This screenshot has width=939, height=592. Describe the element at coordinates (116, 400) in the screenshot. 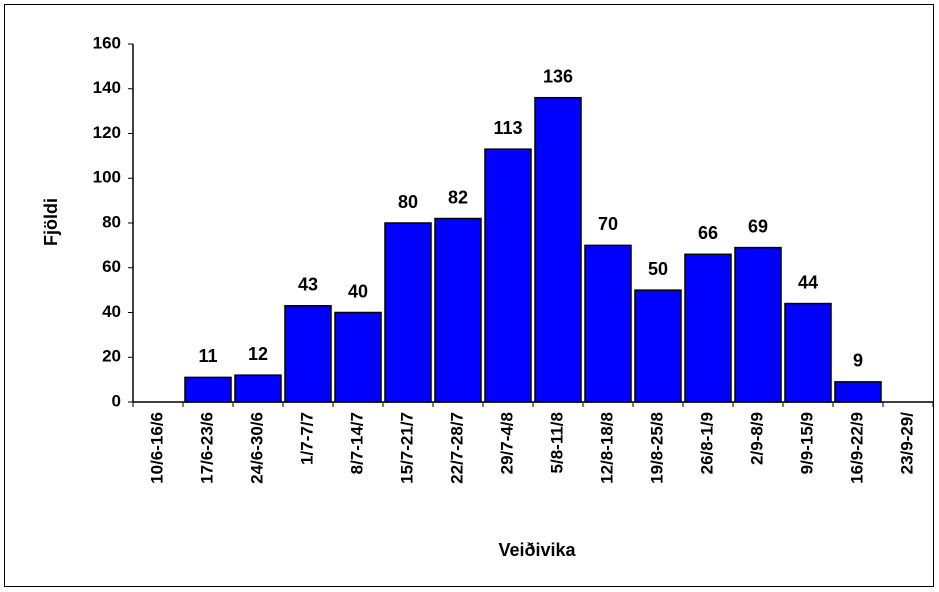

I see `y-tick-label: 0` at that location.